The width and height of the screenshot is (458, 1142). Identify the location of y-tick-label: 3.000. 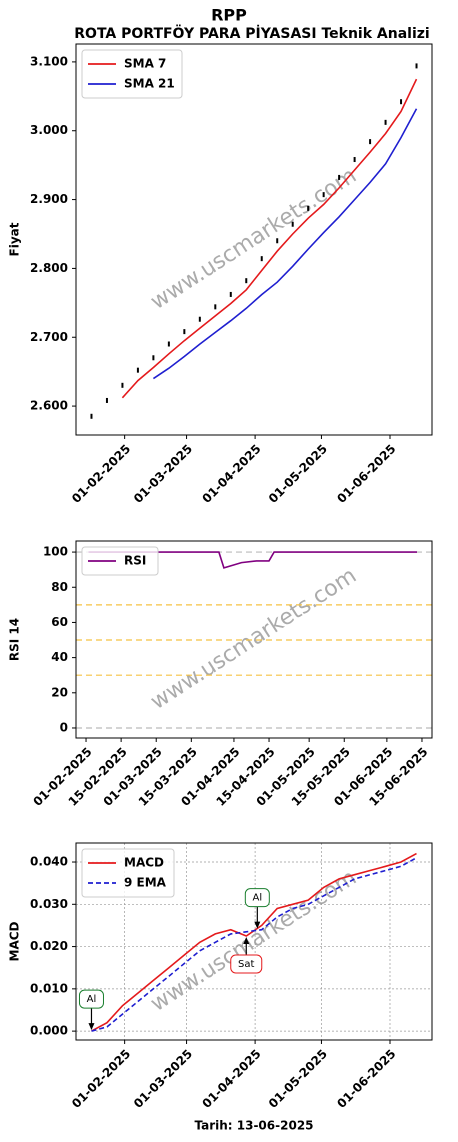
(49, 130).